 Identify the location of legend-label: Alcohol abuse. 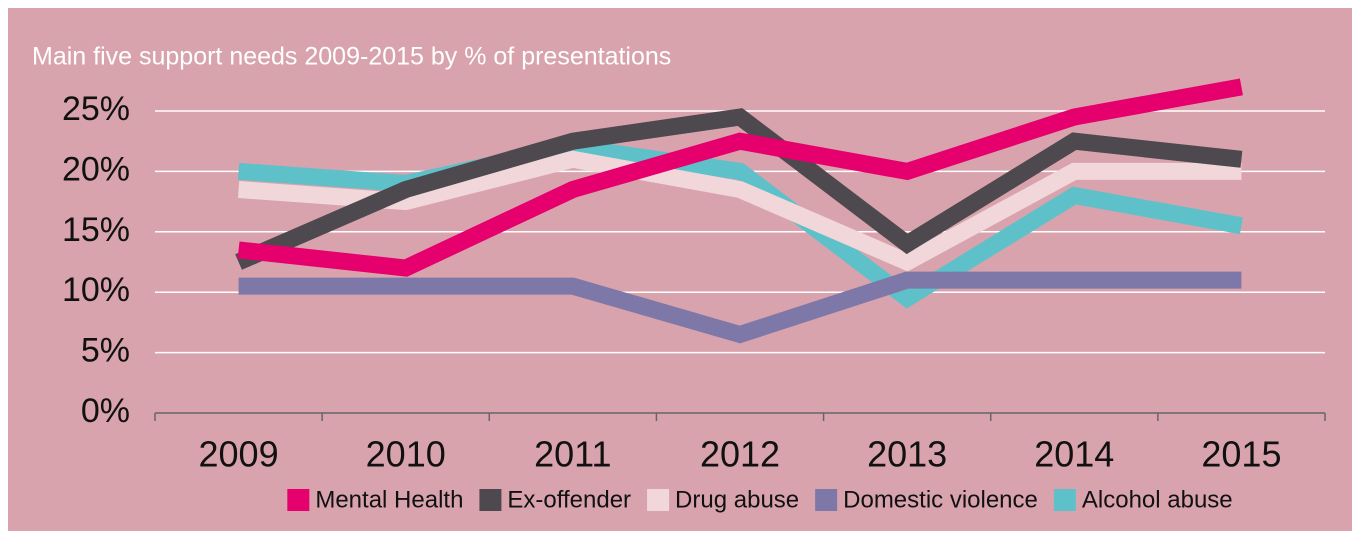
(1157, 499).